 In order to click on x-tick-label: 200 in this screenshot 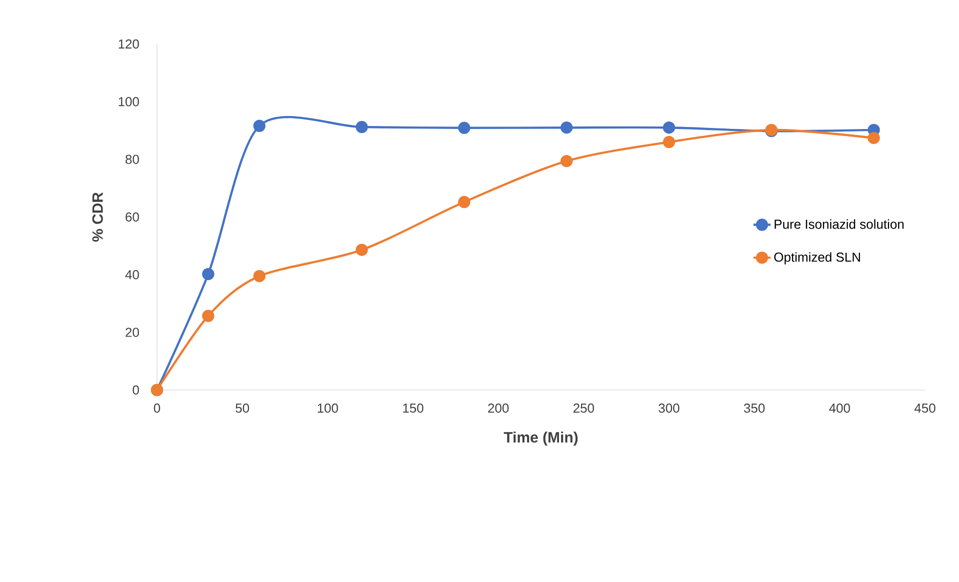, I will do `click(498, 408)`.